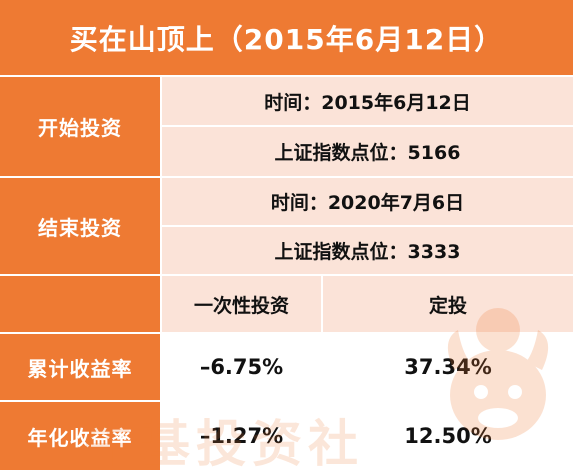 Image resolution: width=573 pixels, height=476 pixels. What do you see at coordinates (367, 101) in the screenshot?
I see `start-time: 时间：2015年6月12日` at bounding box center [367, 101].